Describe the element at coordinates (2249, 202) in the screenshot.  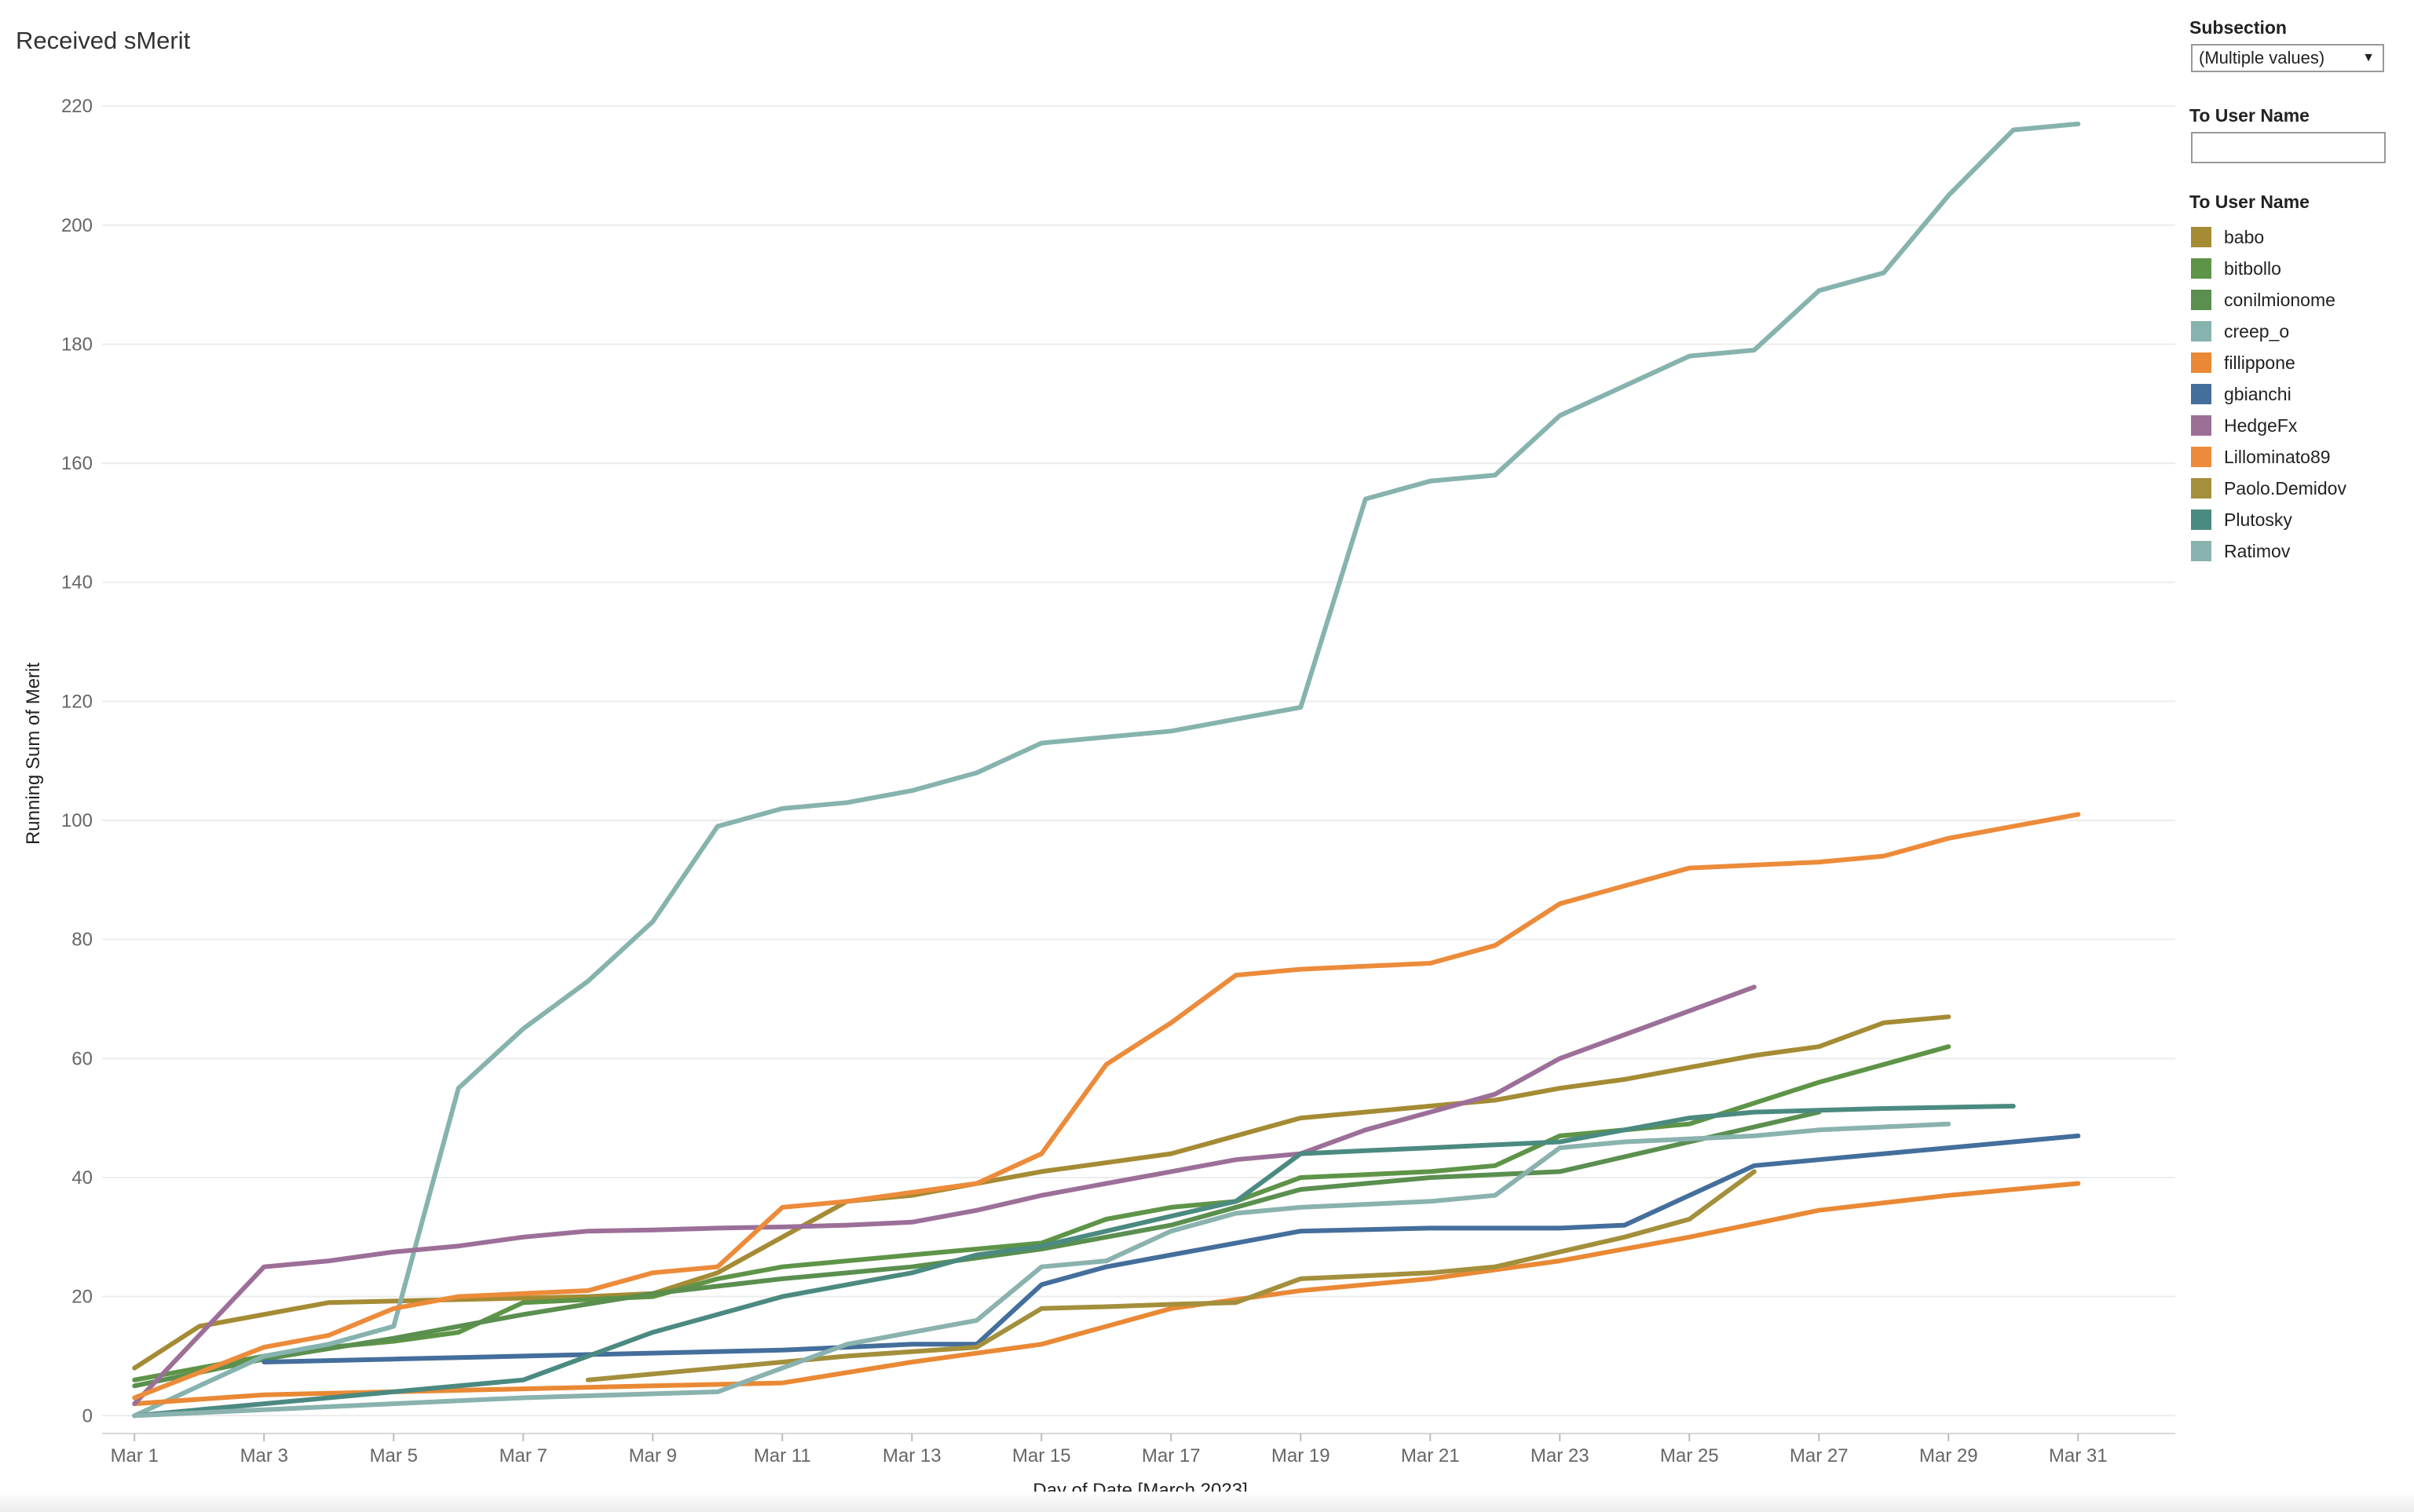
I see `legend-title: To User Name` at that location.